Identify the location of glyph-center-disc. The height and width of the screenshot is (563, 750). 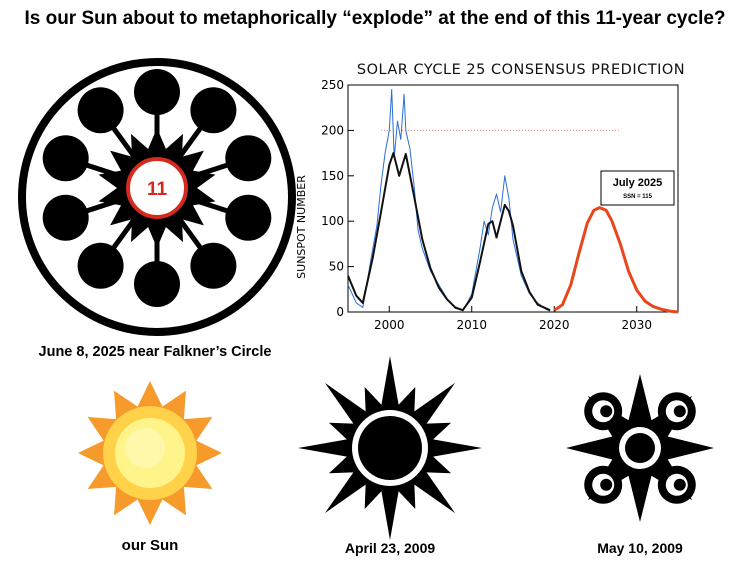
(157, 188).